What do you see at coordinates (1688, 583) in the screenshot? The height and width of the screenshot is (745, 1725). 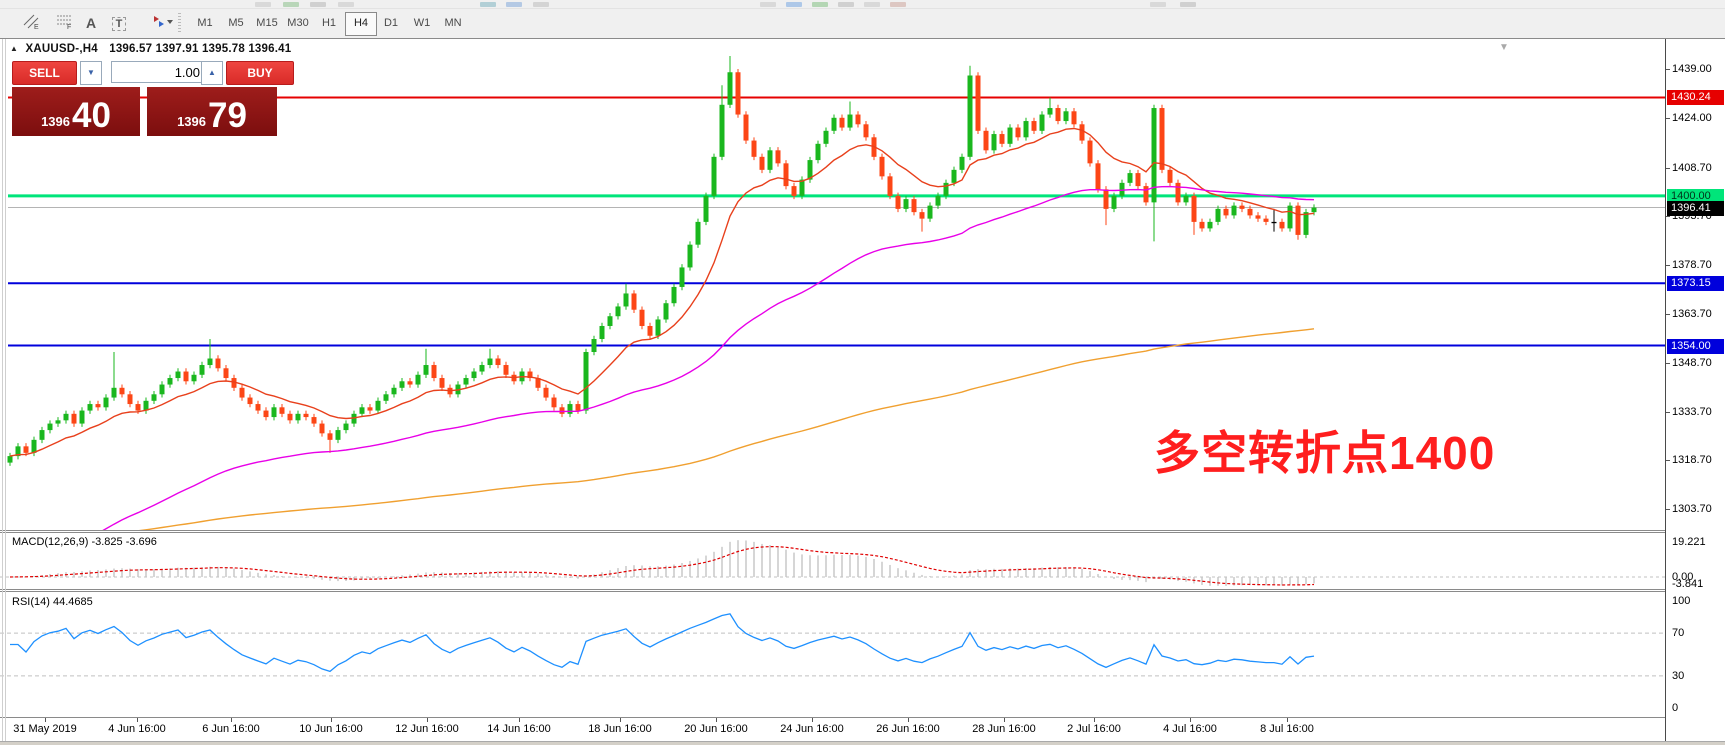 I see `macd-axis-label: -3.841` at bounding box center [1688, 583].